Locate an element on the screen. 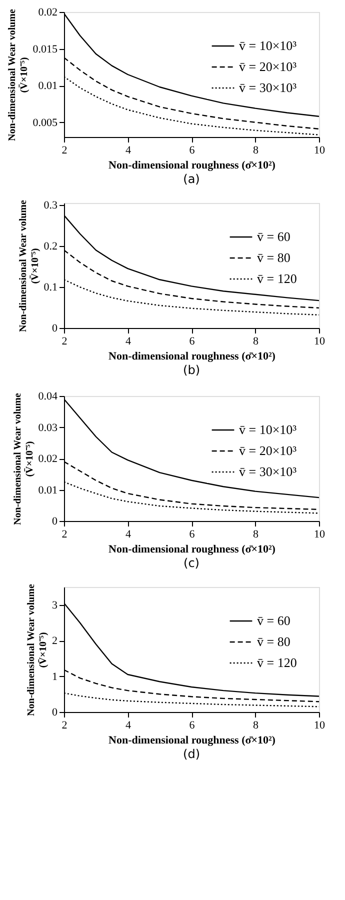  y-tick-label: 0.3 is located at coordinates (51, 206).